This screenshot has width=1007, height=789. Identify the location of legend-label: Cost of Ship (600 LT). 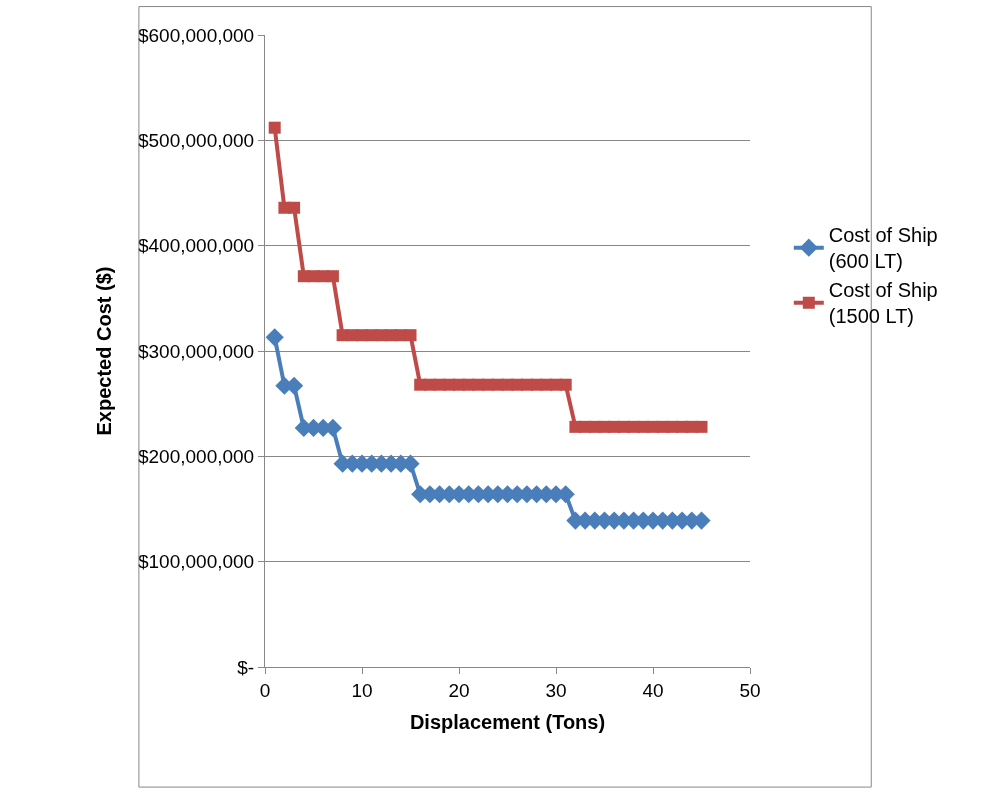
(883, 248).